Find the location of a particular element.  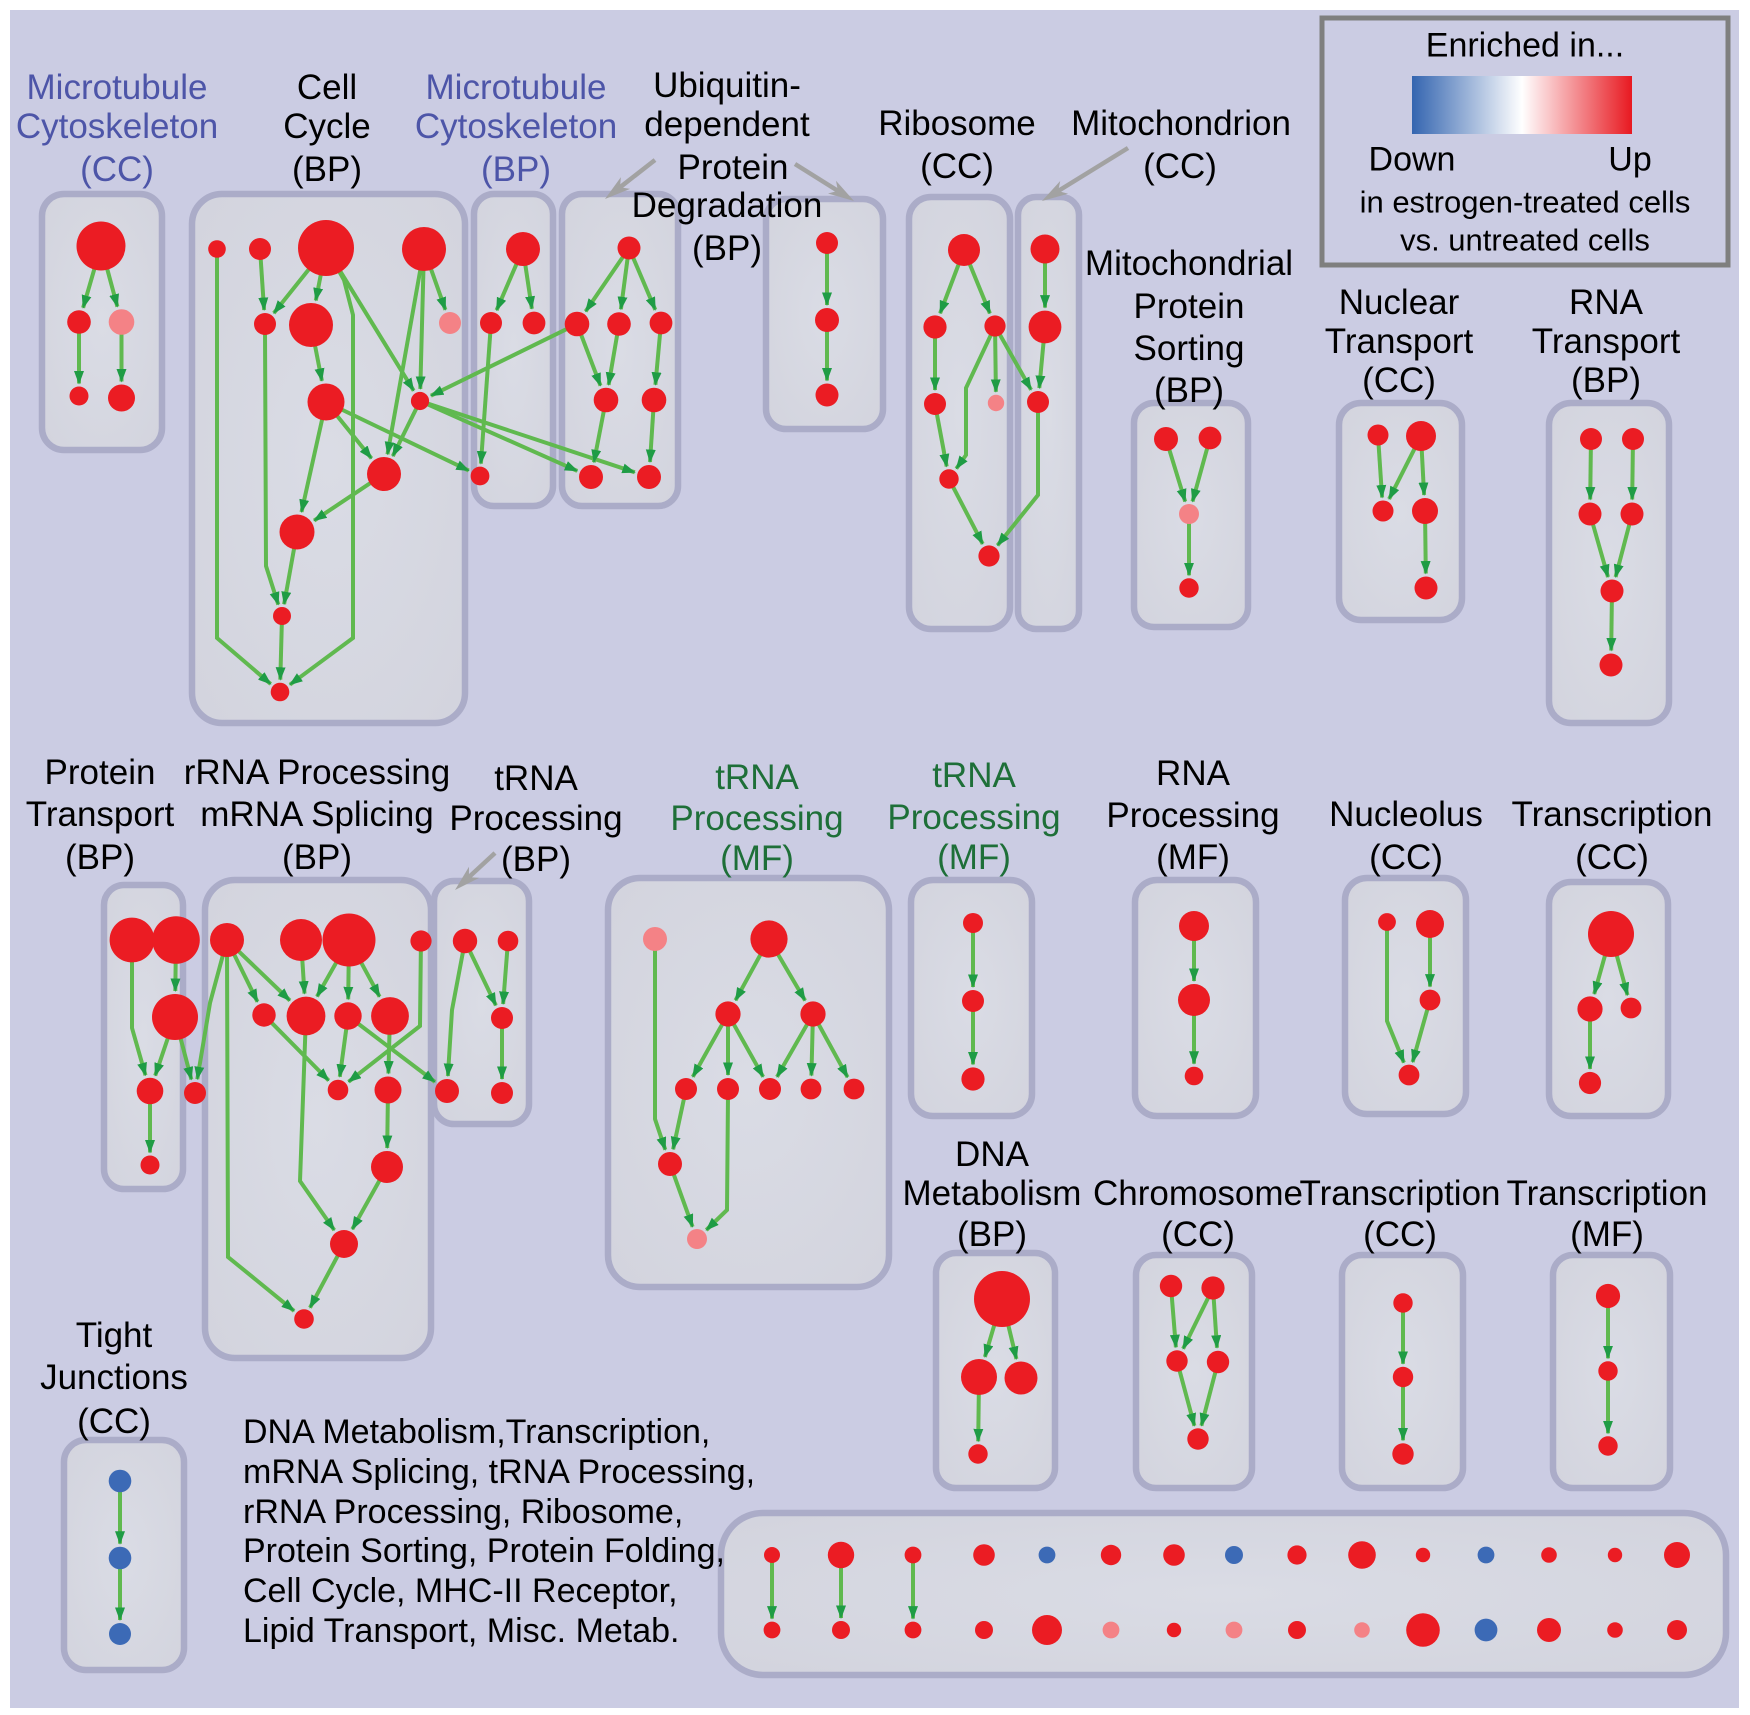

svg-text: rRNA Processing is located at coordinates (317, 772).